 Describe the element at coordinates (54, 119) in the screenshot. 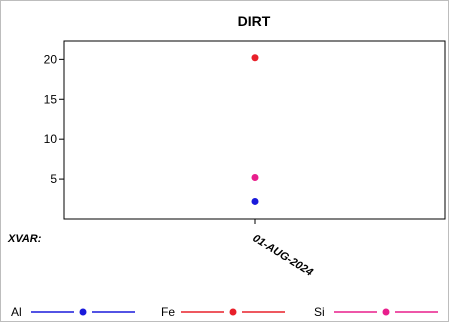

I see `y-axis: 5 10 15 20` at that location.